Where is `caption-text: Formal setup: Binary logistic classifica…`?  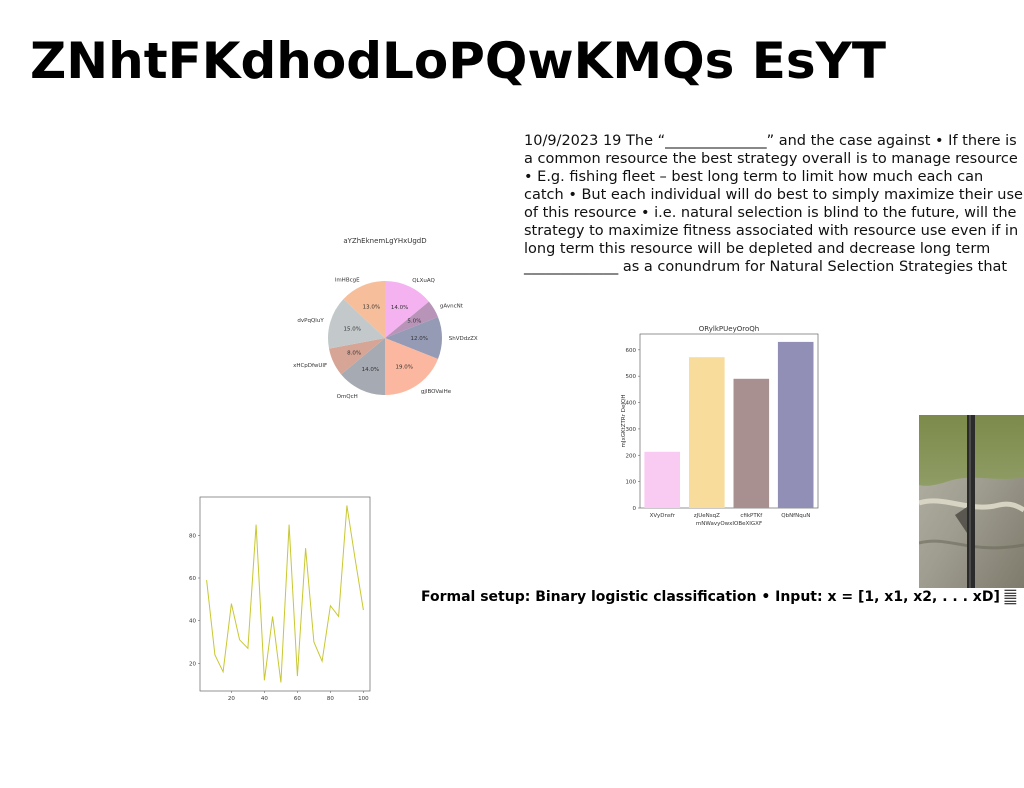 caption-text: Formal setup: Binary logistic classifica… is located at coordinates (718, 597).